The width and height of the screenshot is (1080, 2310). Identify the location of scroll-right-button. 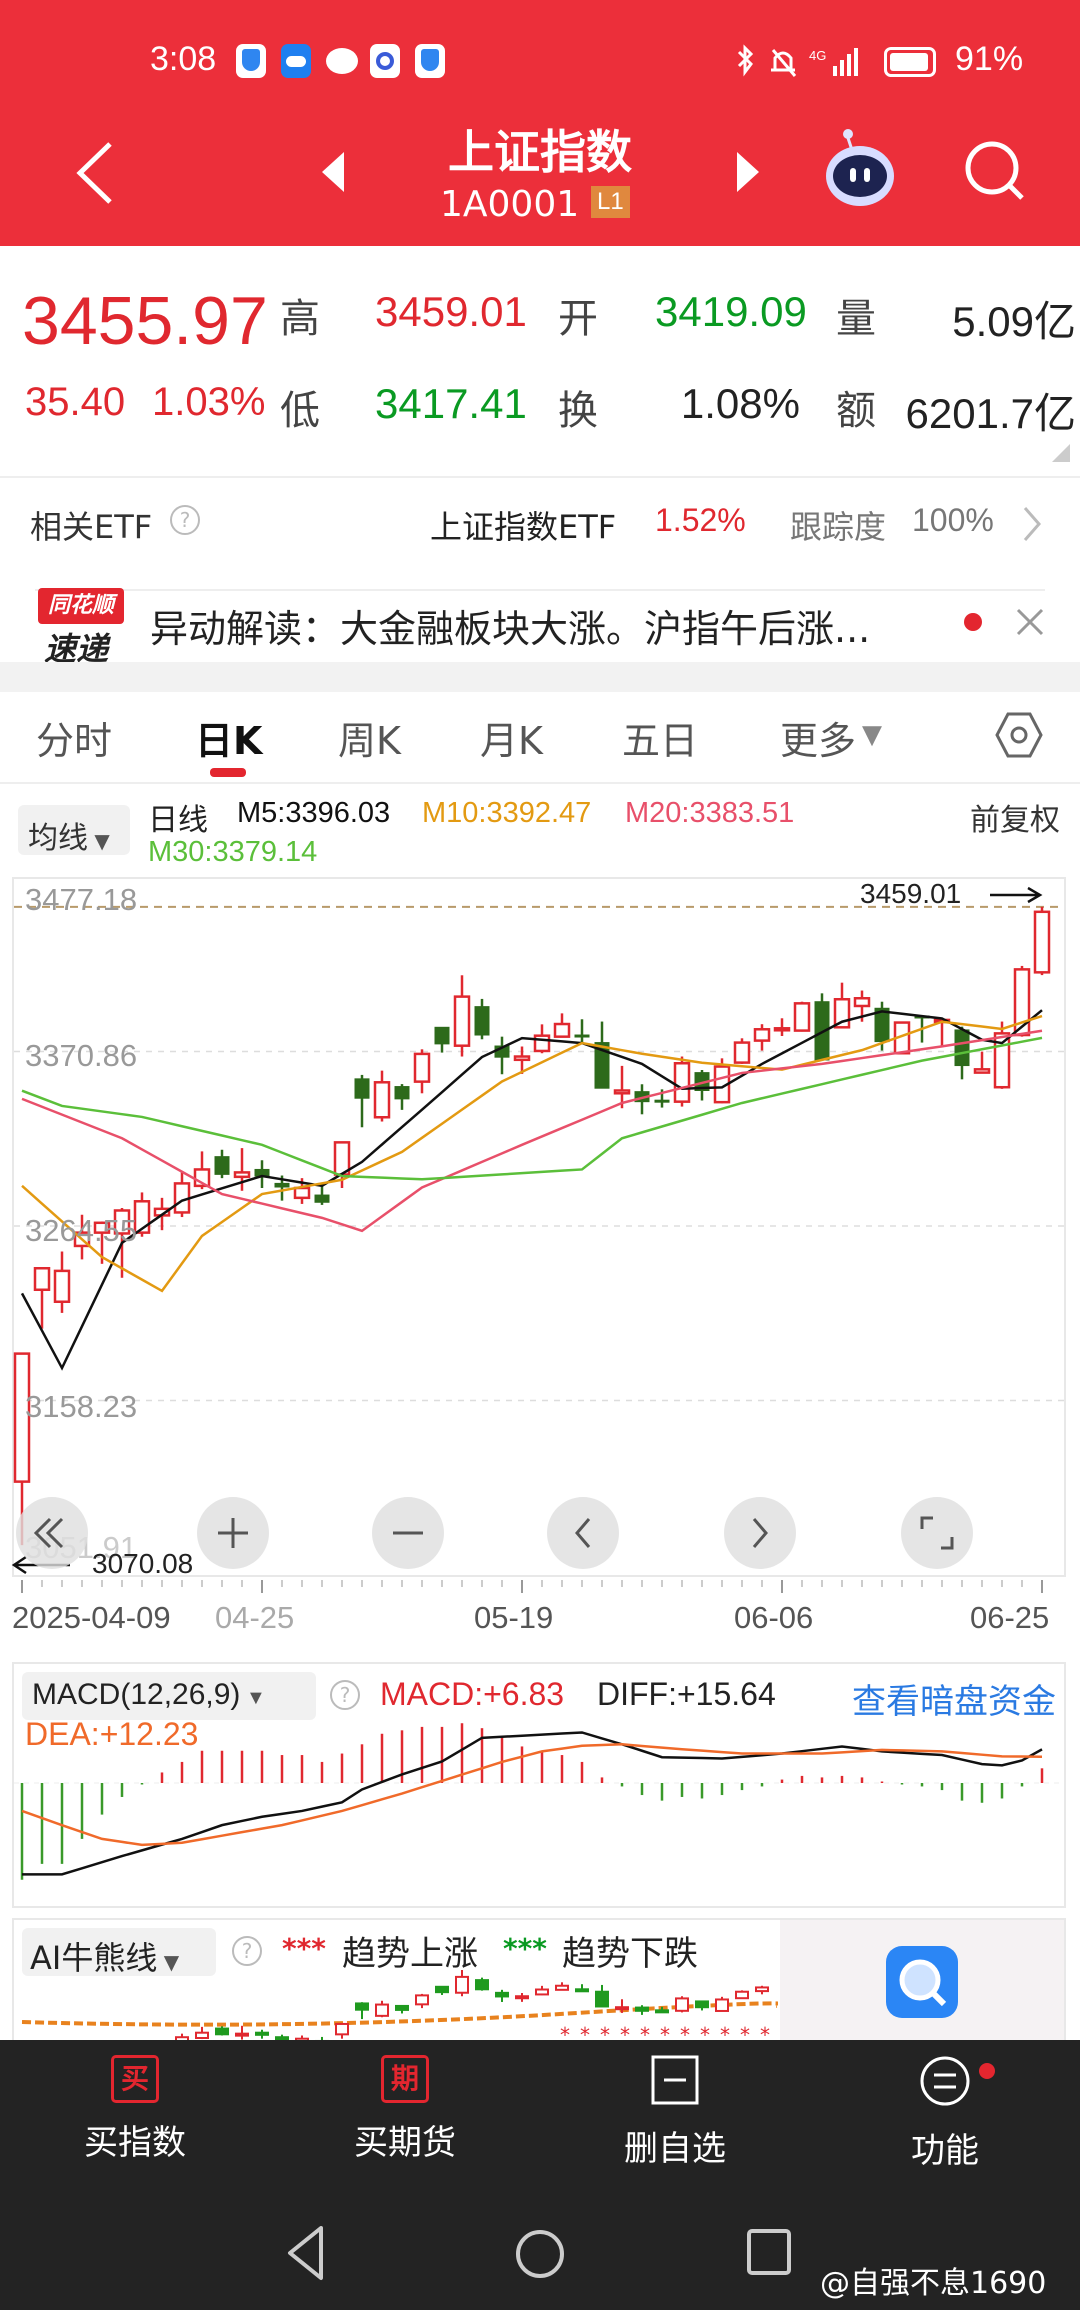
(760, 1533).